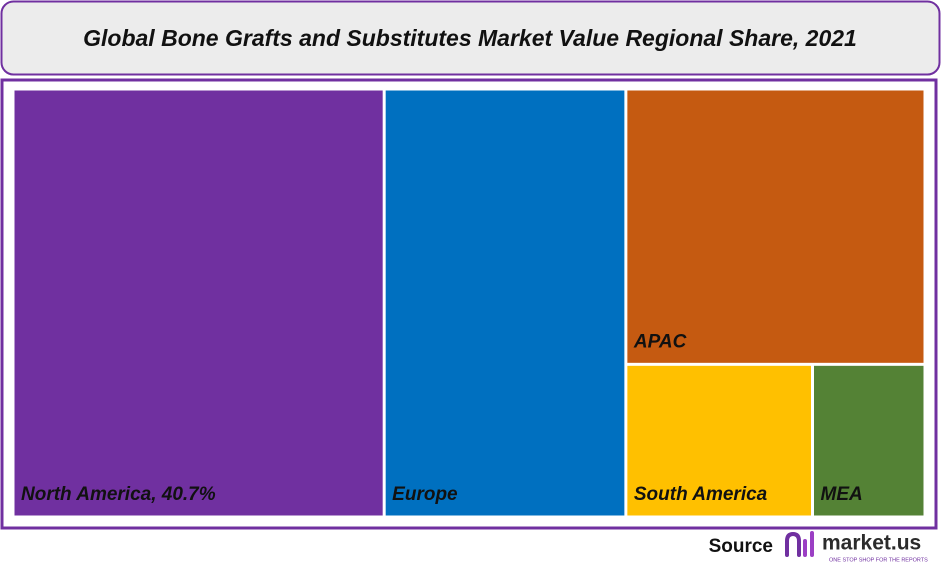 Image resolution: width=944 pixels, height=566 pixels. Describe the element at coordinates (660, 341) in the screenshot. I see `tile-label: APAC` at that location.